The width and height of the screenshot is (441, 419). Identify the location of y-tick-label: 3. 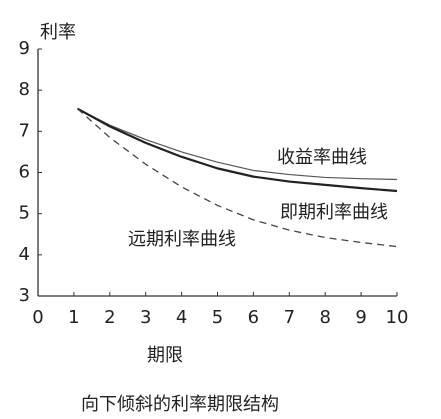
(24, 295).